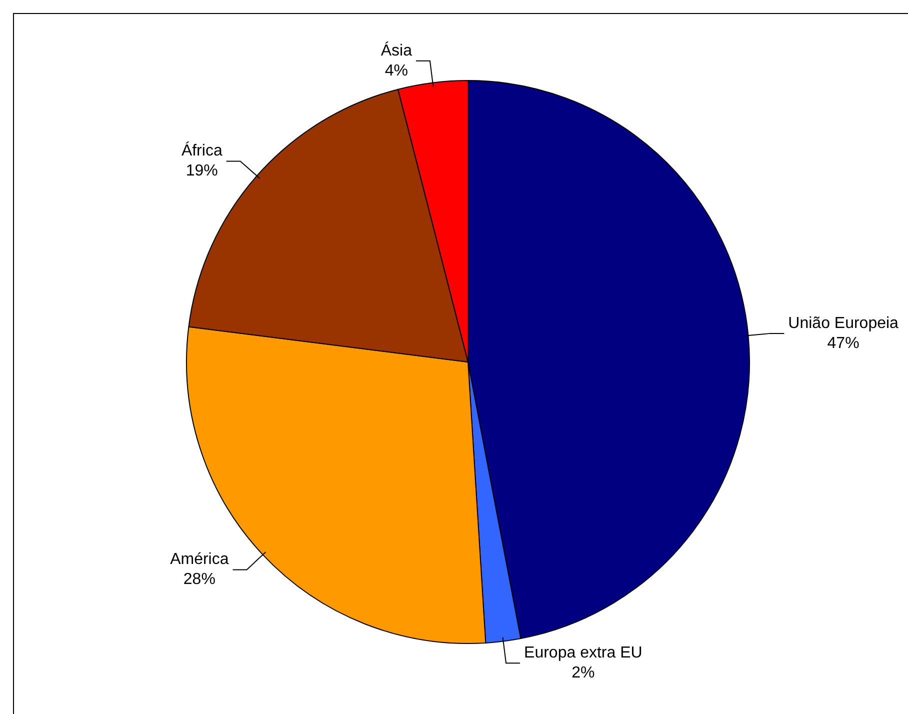  I want to click on slice-label: Europa extra EU, so click(583, 653).